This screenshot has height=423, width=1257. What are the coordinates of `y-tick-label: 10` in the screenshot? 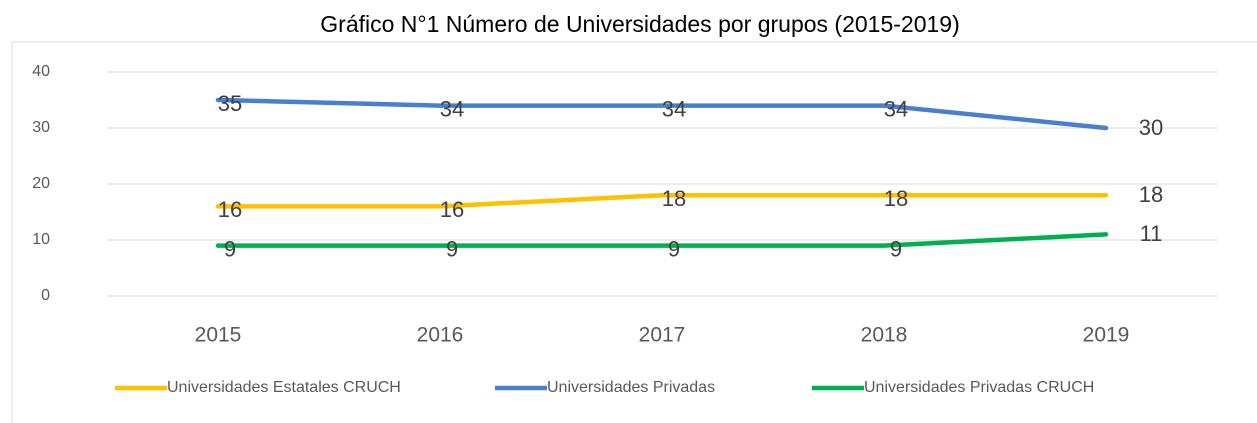 It's located at (41, 239).